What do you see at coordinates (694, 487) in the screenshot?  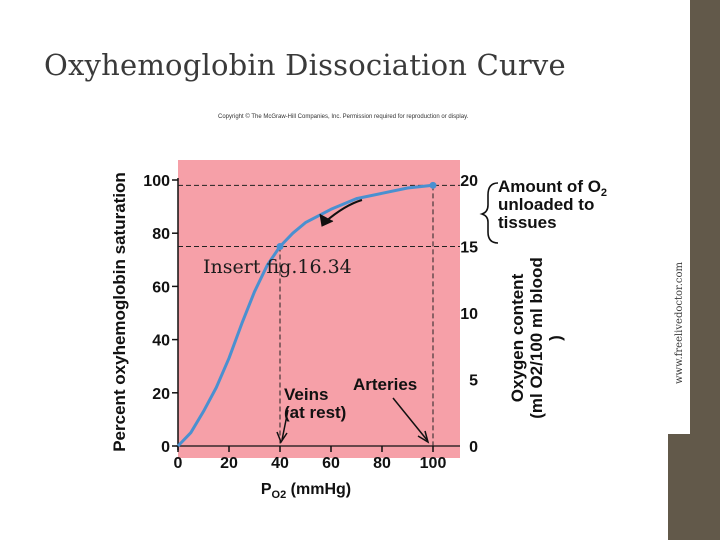 I see `right-decor-bottom` at bounding box center [694, 487].